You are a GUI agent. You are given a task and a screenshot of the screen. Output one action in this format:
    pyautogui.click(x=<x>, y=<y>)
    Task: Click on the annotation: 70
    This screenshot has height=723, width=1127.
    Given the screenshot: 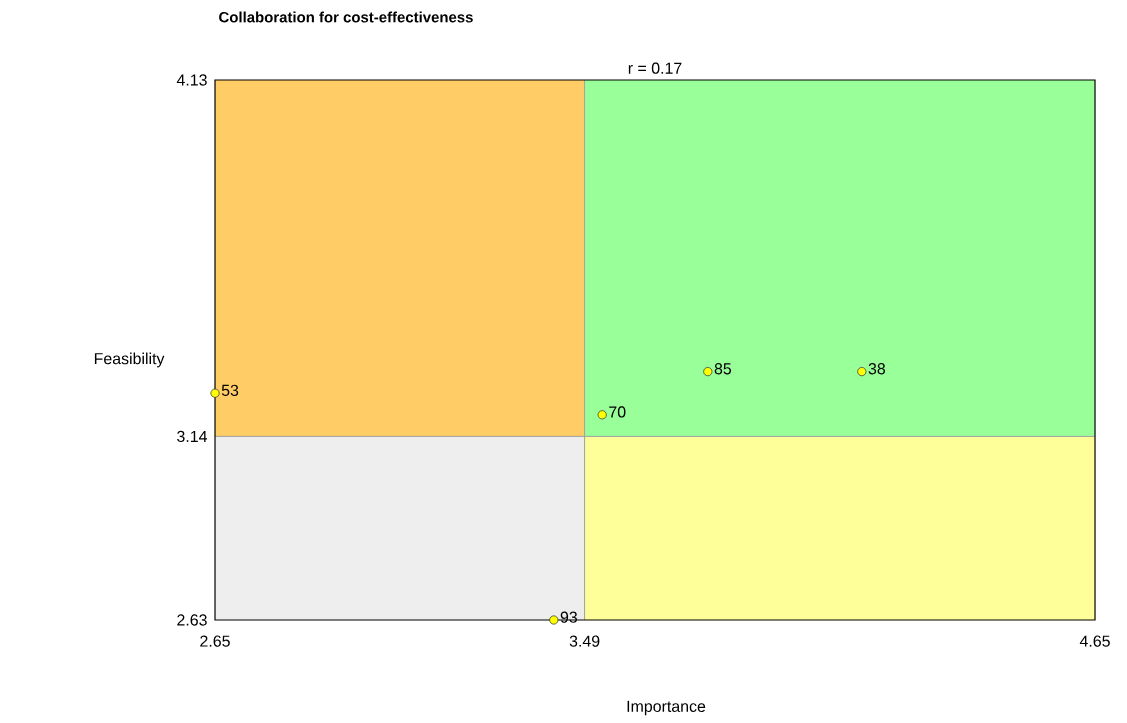 What is the action you would take?
    pyautogui.click(x=617, y=412)
    